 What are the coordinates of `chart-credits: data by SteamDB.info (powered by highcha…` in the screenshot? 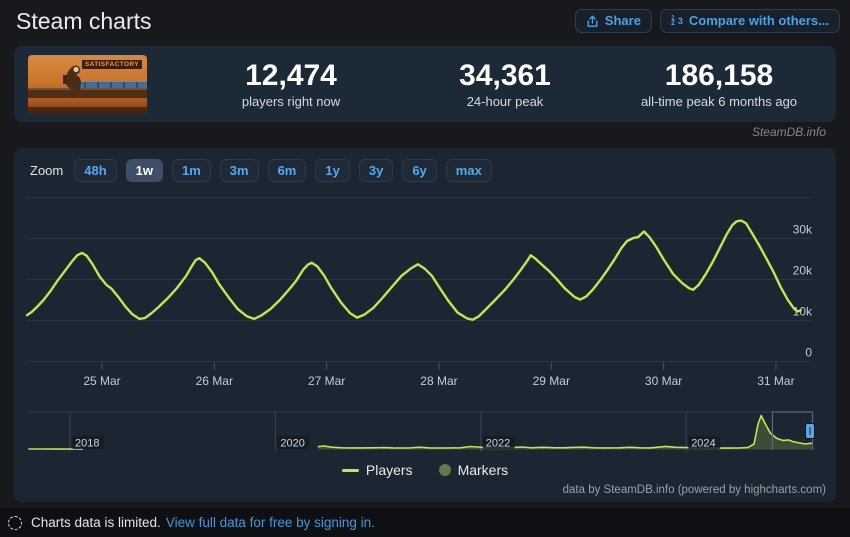 It's located at (694, 490).